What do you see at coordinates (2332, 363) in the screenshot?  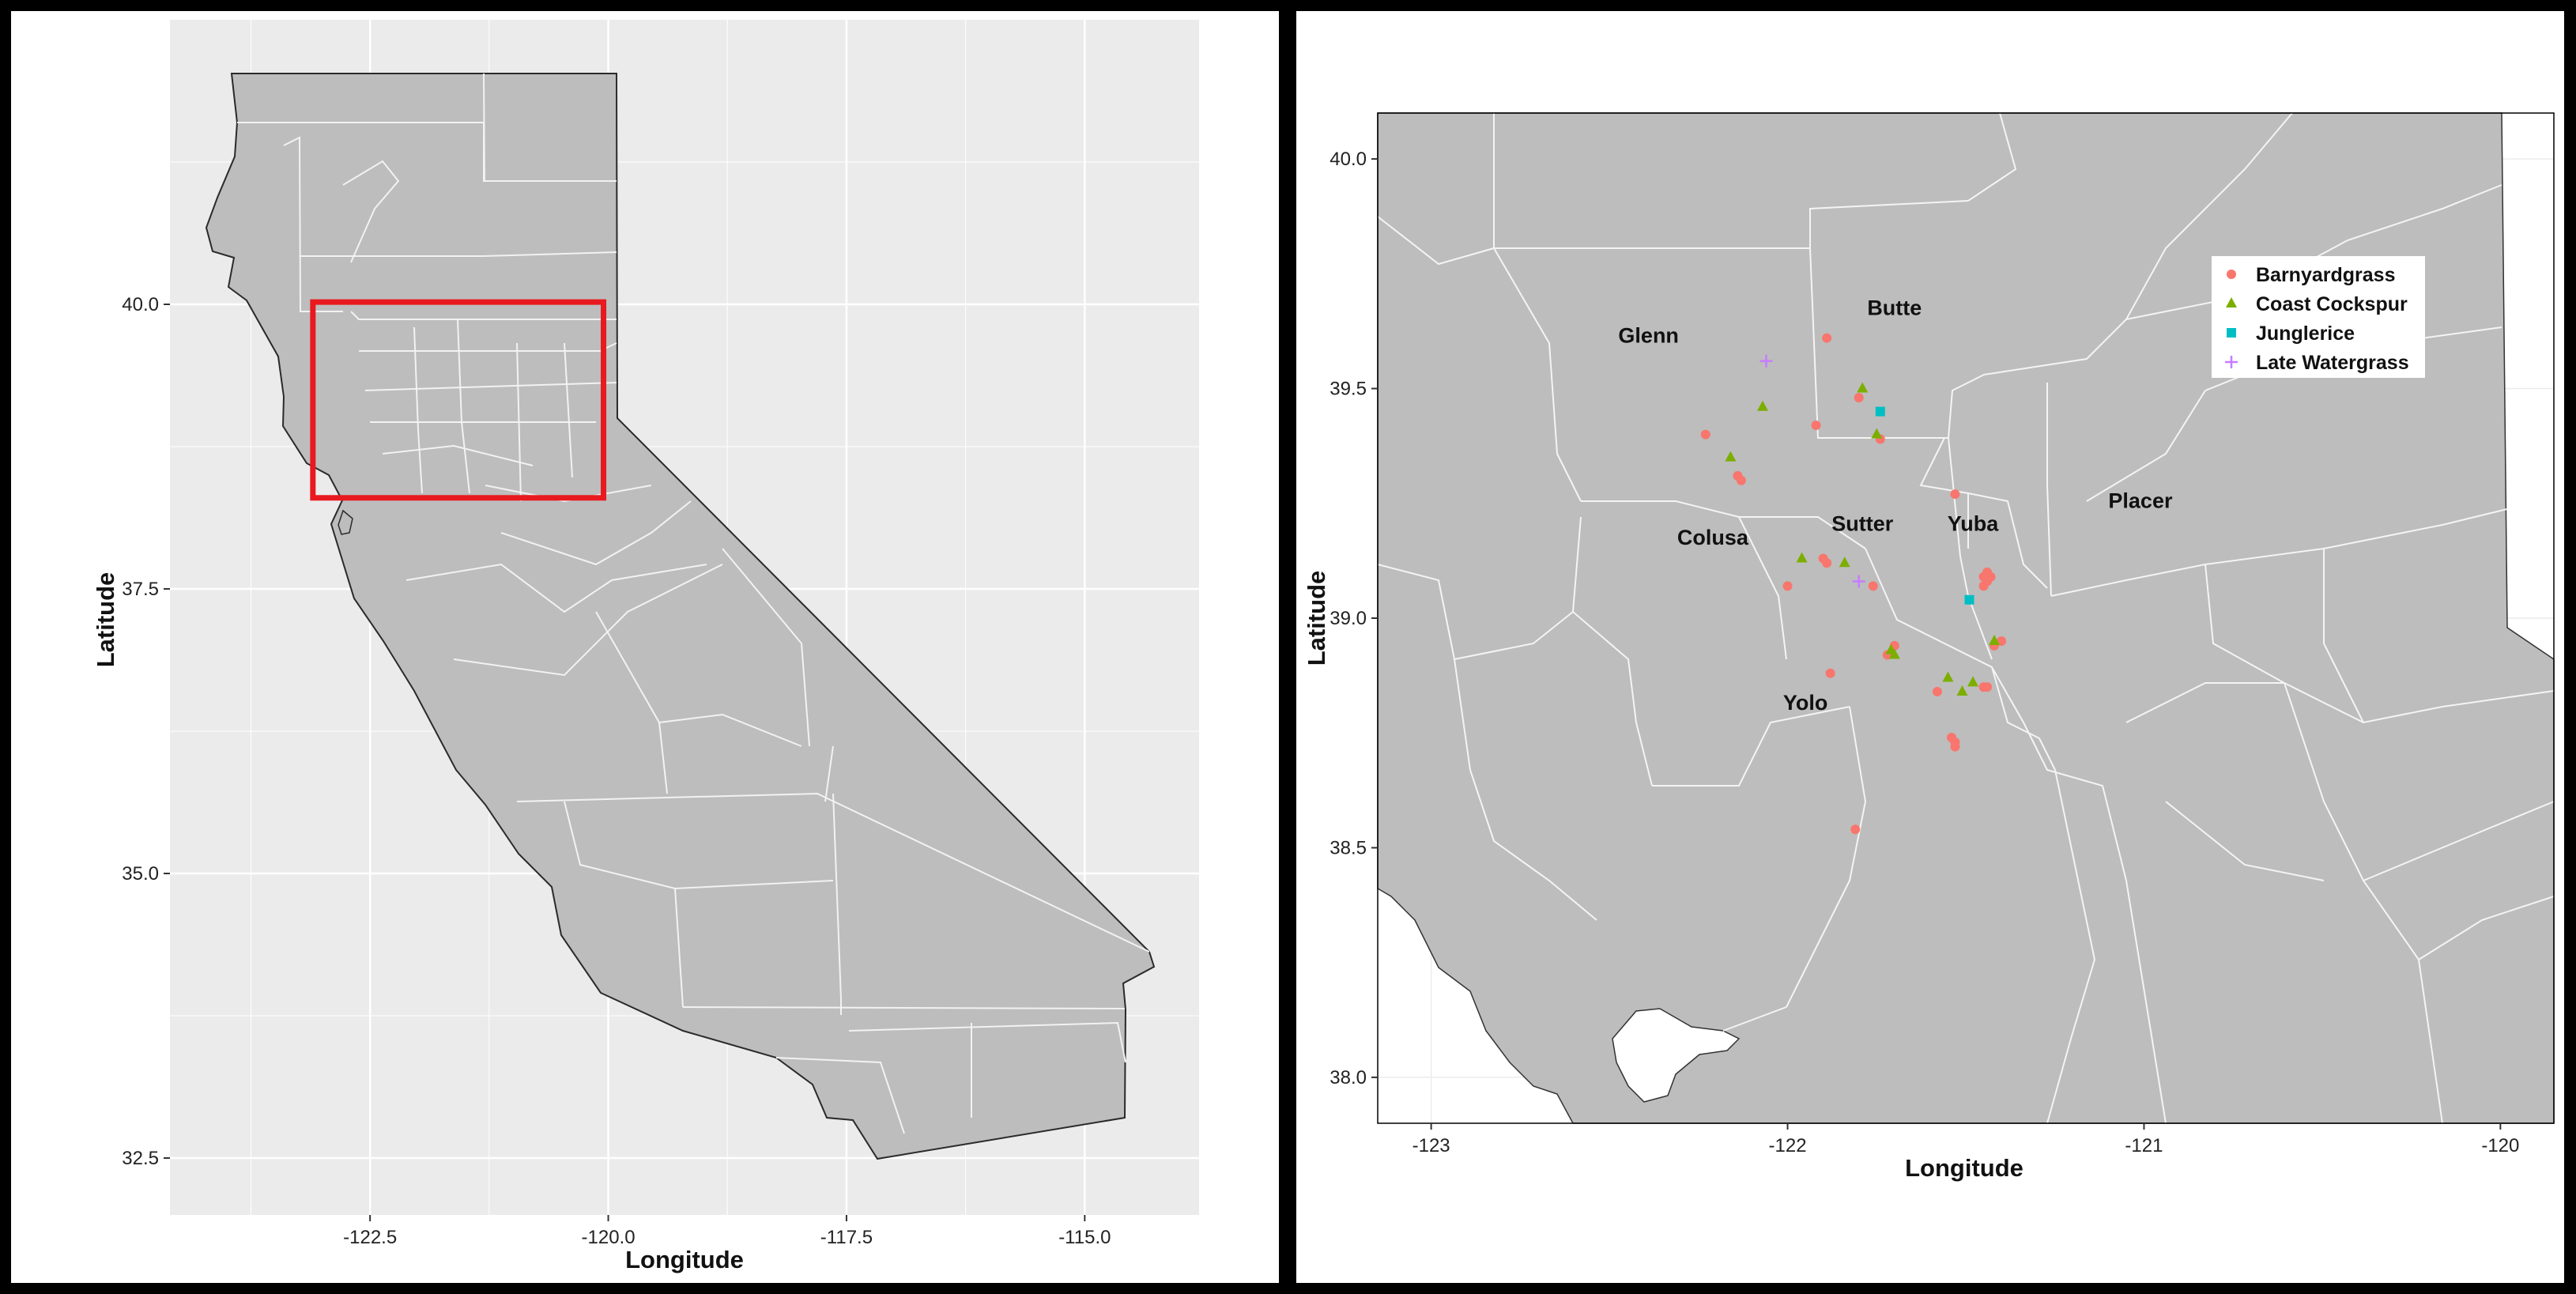 I see `legend-label-late-watergrass: Late Watergrass` at bounding box center [2332, 363].